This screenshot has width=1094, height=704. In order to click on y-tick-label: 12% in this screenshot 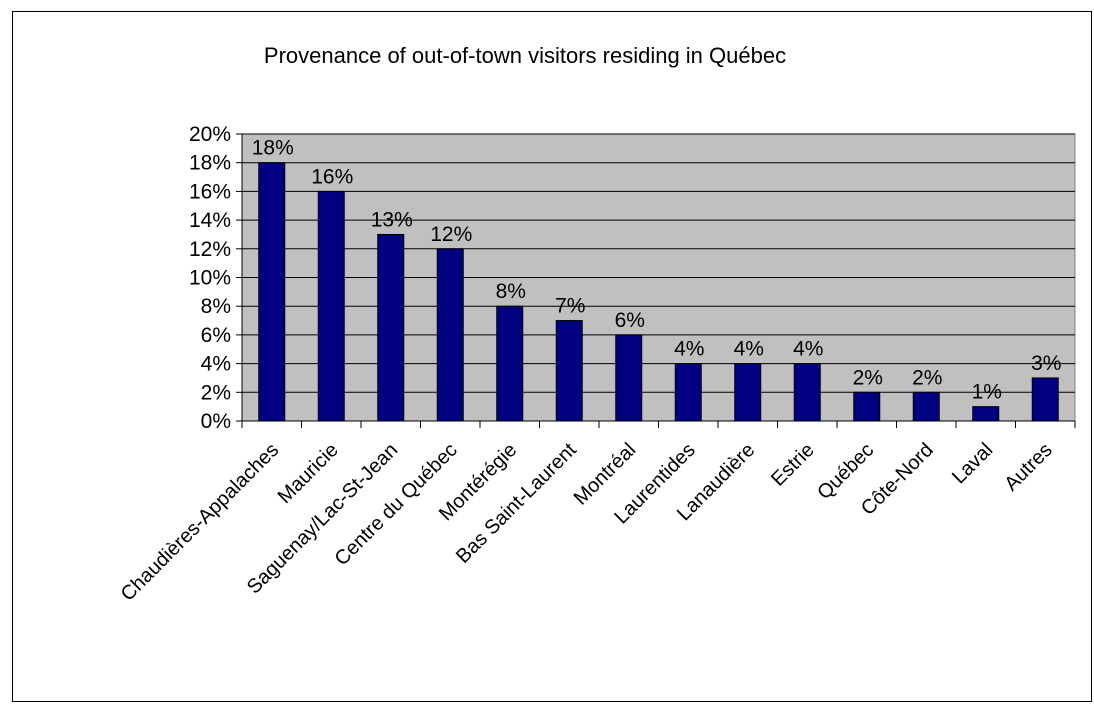, I will do `click(210, 249)`.